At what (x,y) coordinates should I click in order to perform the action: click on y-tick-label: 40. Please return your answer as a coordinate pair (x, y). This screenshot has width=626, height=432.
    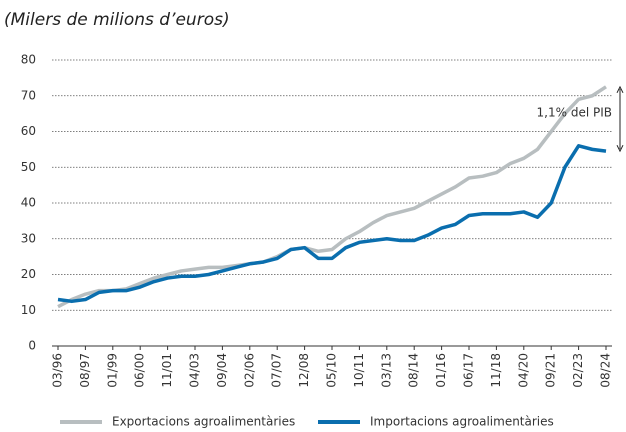
    Looking at the image, I should click on (28, 203).